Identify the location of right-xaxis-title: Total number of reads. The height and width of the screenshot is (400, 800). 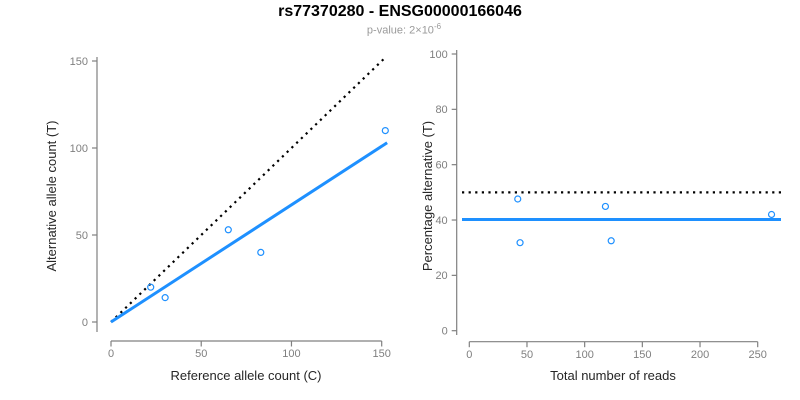
(613, 375).